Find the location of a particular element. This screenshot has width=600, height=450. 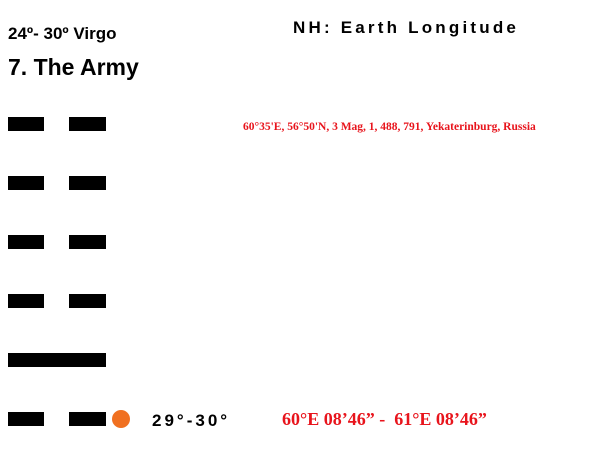

footer-degree: 29°-30° is located at coordinates (191, 420).